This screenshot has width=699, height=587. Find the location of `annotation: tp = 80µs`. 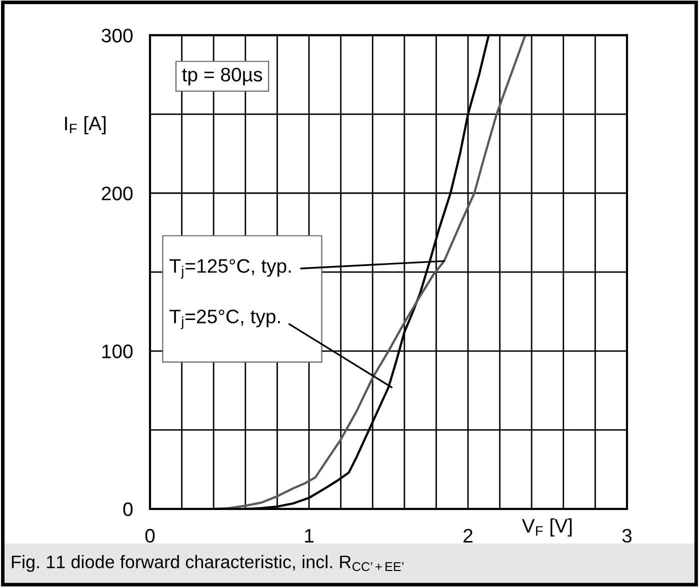

annotation: tp = 80µs is located at coordinates (222, 77).